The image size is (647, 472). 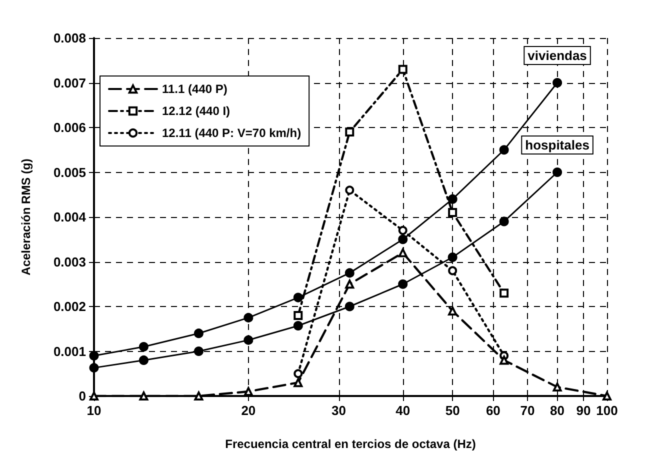 I want to click on x-tick-label: 90, so click(x=583, y=410).